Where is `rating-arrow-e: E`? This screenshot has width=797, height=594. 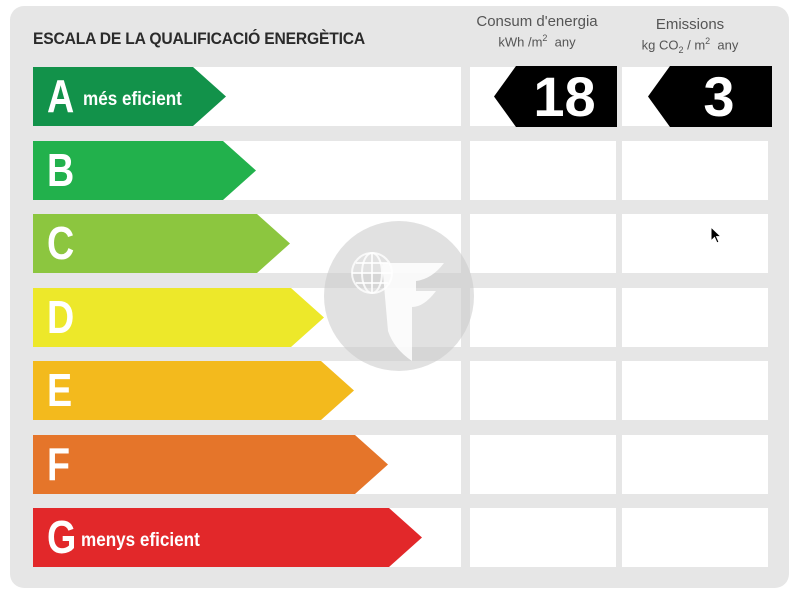 rating-arrow-e: E is located at coordinates (193, 390).